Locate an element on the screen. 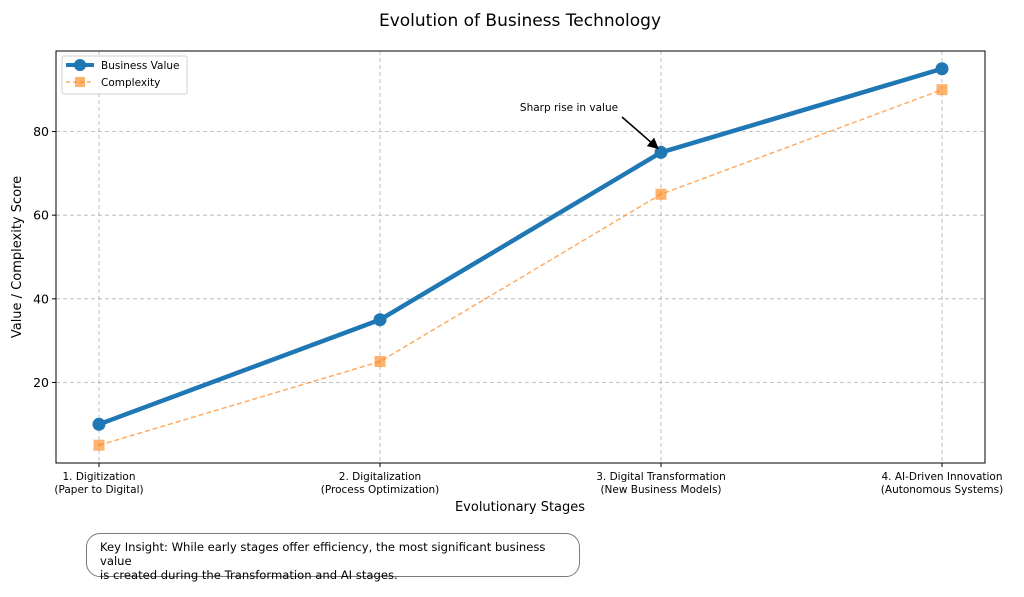 This screenshot has height=597, width=1024. legend: Business Value Complexity is located at coordinates (124, 75).